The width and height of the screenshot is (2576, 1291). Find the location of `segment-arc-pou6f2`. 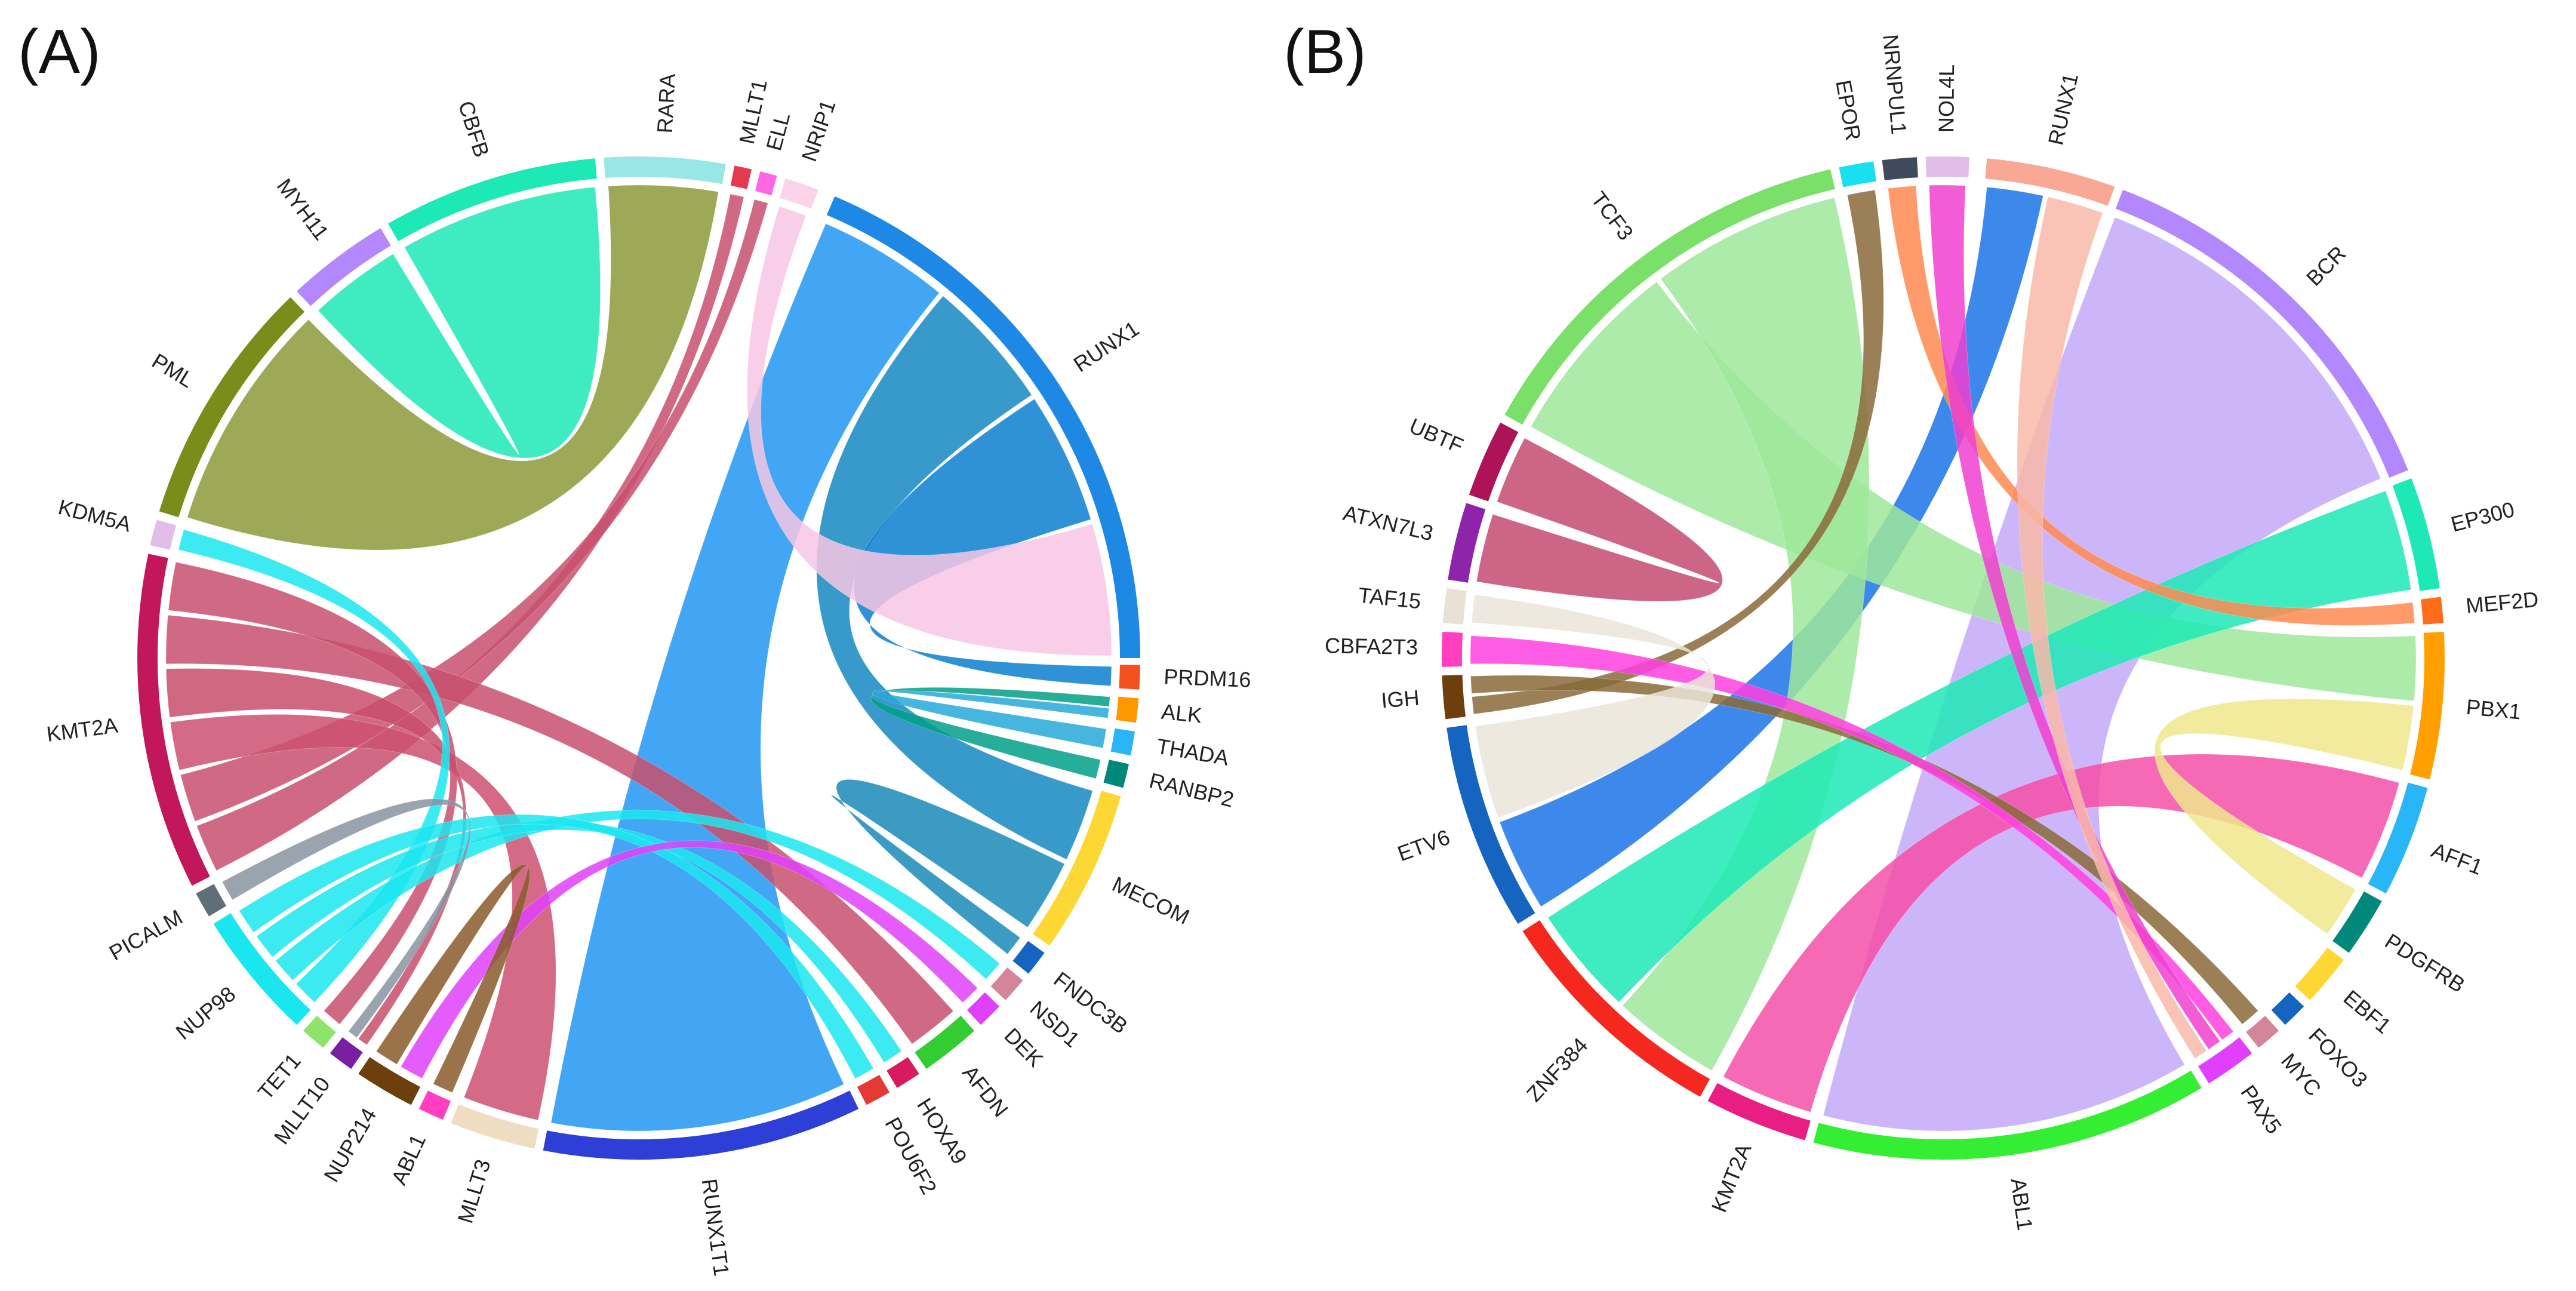

segment-arc-pou6f2 is located at coordinates (873, 1090).